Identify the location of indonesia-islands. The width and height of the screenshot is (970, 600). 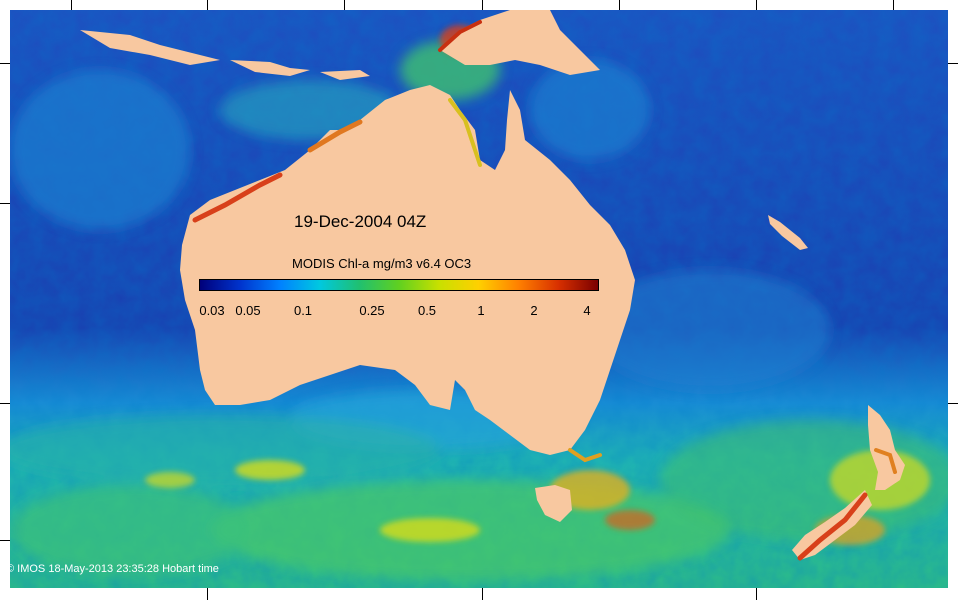
(225, 55).